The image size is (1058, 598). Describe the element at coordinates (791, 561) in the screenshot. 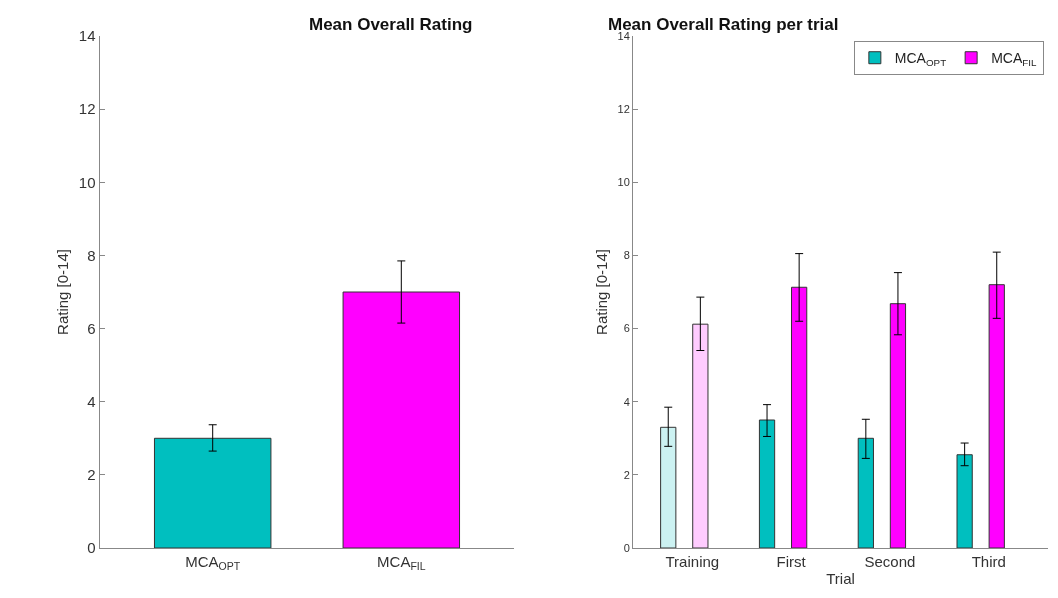

I see `x-tick-label: First` at that location.